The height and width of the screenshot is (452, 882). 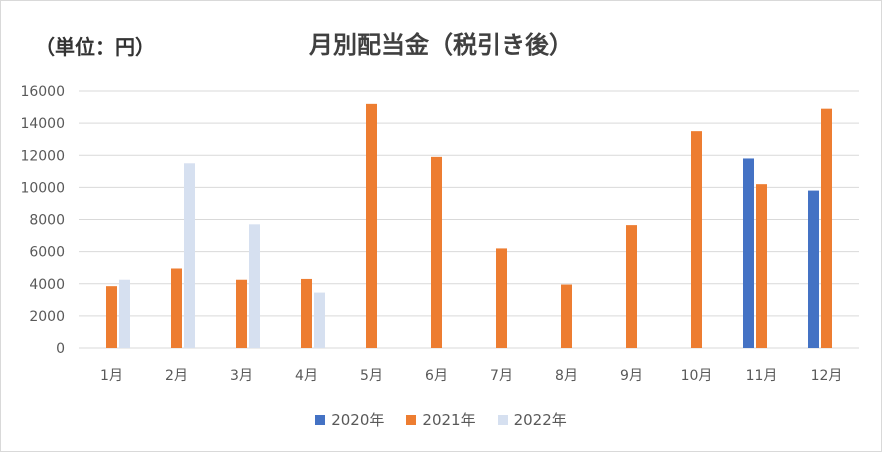 What do you see at coordinates (826, 228) in the screenshot?
I see `bar-2021年-12月` at bounding box center [826, 228].